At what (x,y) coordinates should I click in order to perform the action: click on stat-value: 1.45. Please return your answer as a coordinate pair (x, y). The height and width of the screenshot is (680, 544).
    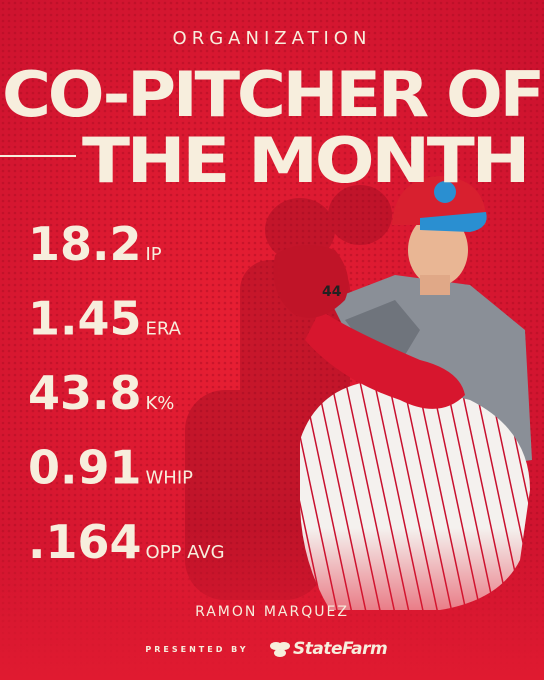
    Looking at the image, I should click on (85, 319).